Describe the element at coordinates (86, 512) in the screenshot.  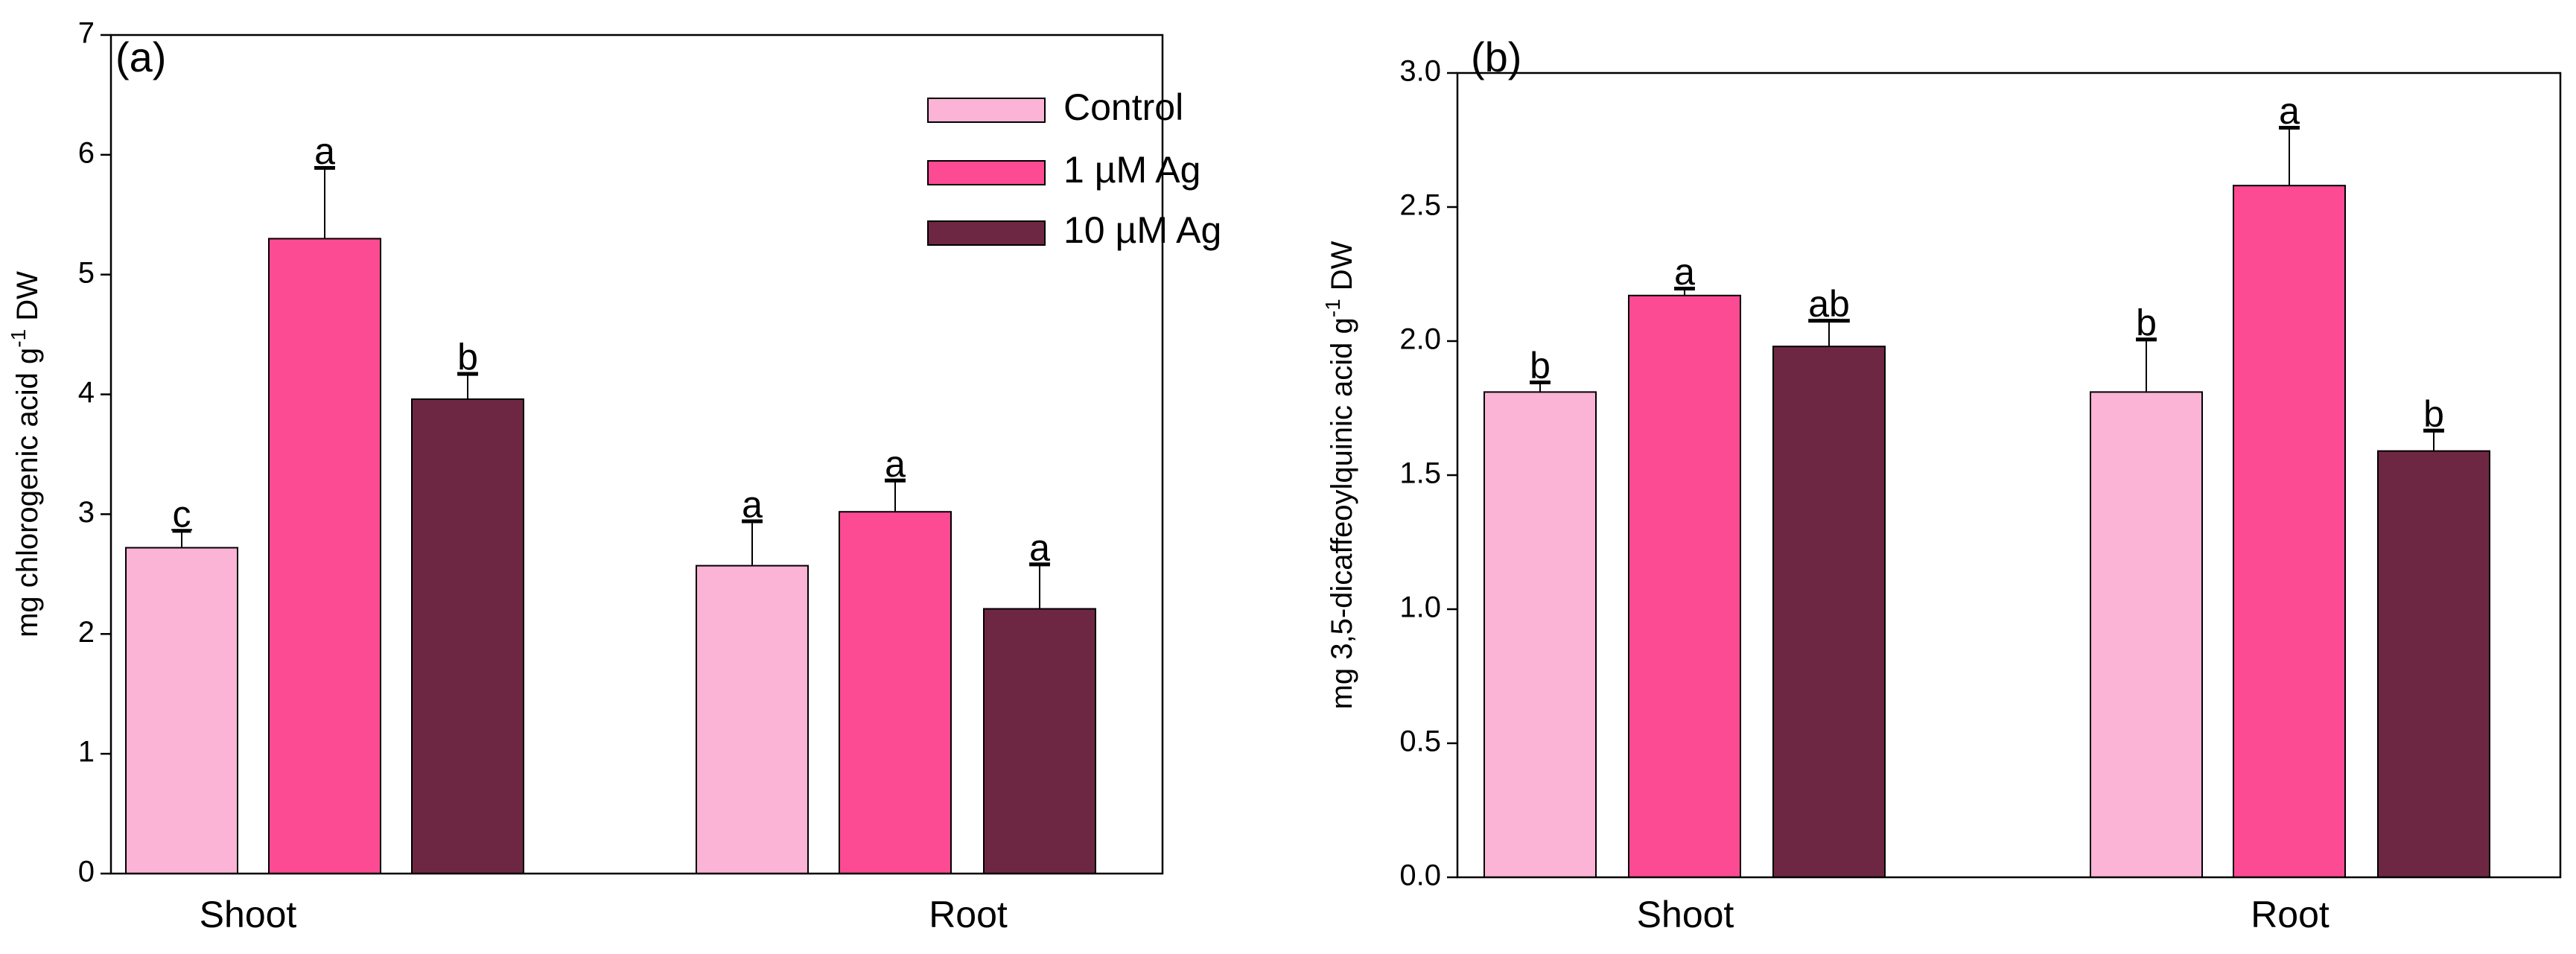
I see `y-tick-label: 3` at that location.